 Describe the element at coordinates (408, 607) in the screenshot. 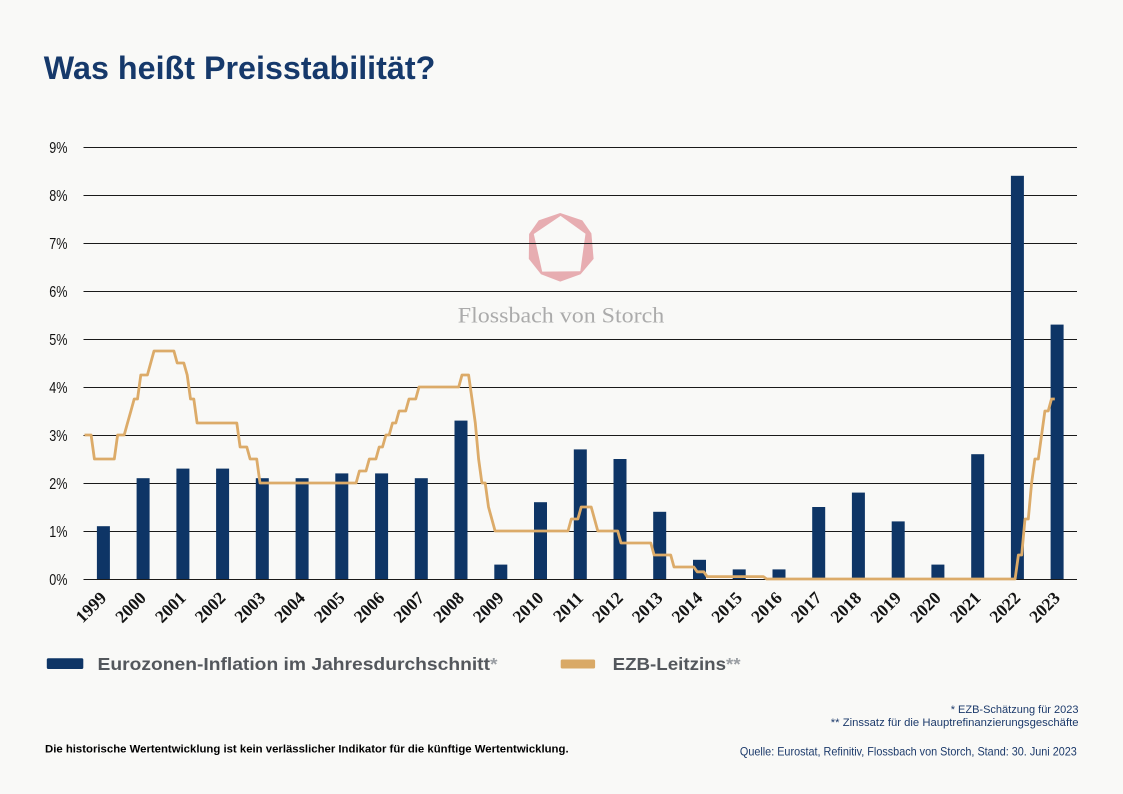

I see `svg-text: 2007` at that location.